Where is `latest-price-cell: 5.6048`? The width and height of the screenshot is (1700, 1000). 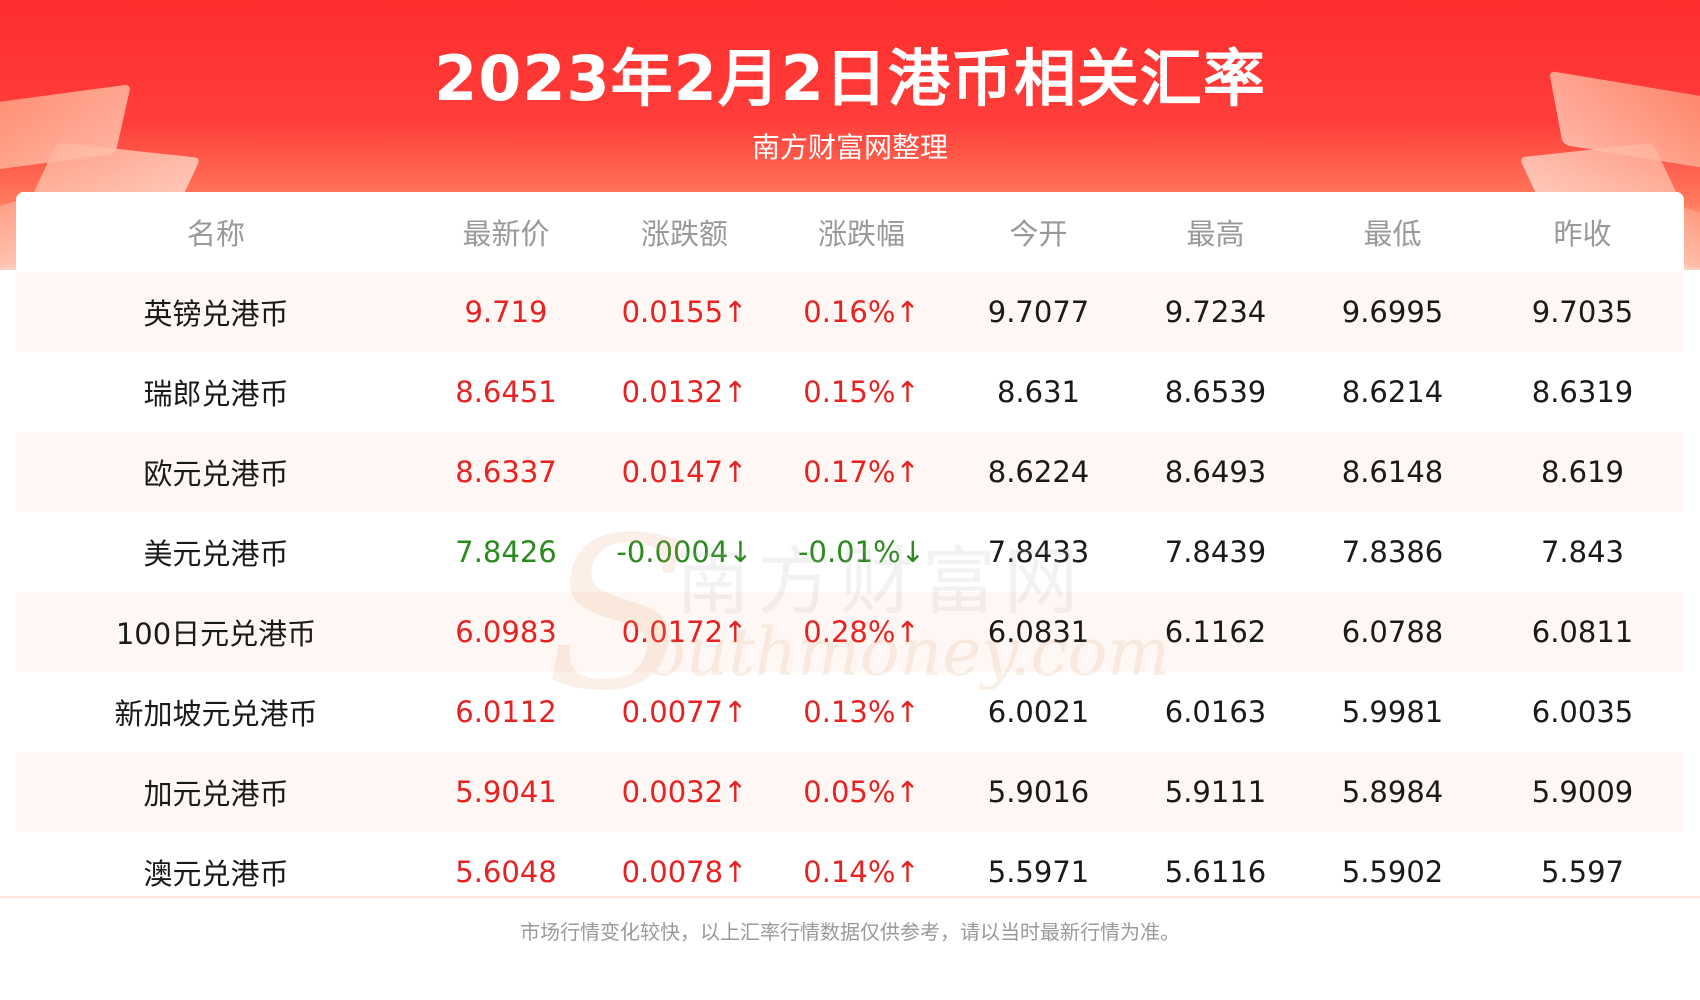
latest-price-cell: 5.6048 is located at coordinates (506, 864).